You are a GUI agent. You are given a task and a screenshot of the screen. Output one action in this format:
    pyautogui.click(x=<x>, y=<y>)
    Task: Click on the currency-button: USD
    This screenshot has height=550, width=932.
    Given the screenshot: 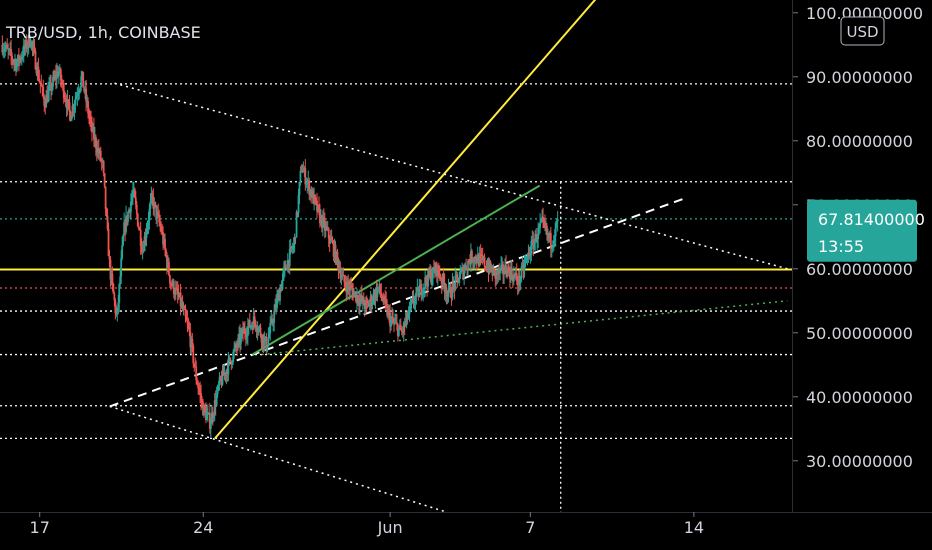 What is the action you would take?
    pyautogui.click(x=862, y=31)
    